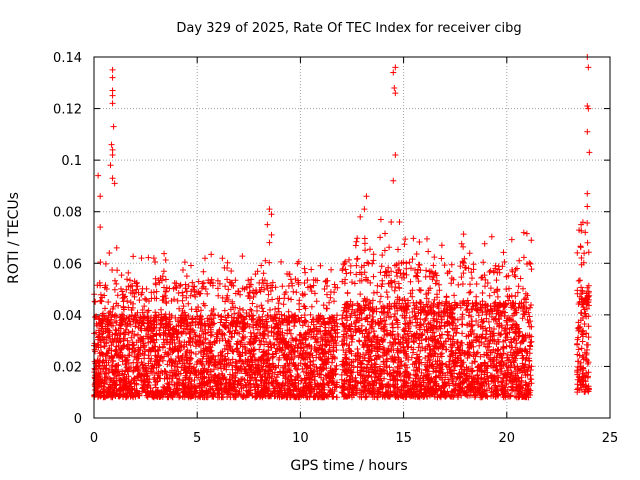 The height and width of the screenshot is (480, 640). What do you see at coordinates (71, 161) in the screenshot?
I see `y-tick-label: 0.1` at bounding box center [71, 161].